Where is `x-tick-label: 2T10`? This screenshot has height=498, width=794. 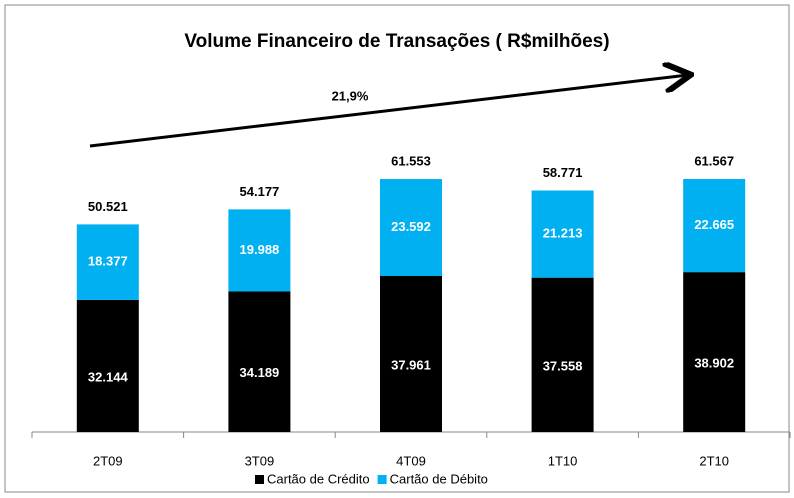
x-tick-label: 2T10 is located at coordinates (714, 460).